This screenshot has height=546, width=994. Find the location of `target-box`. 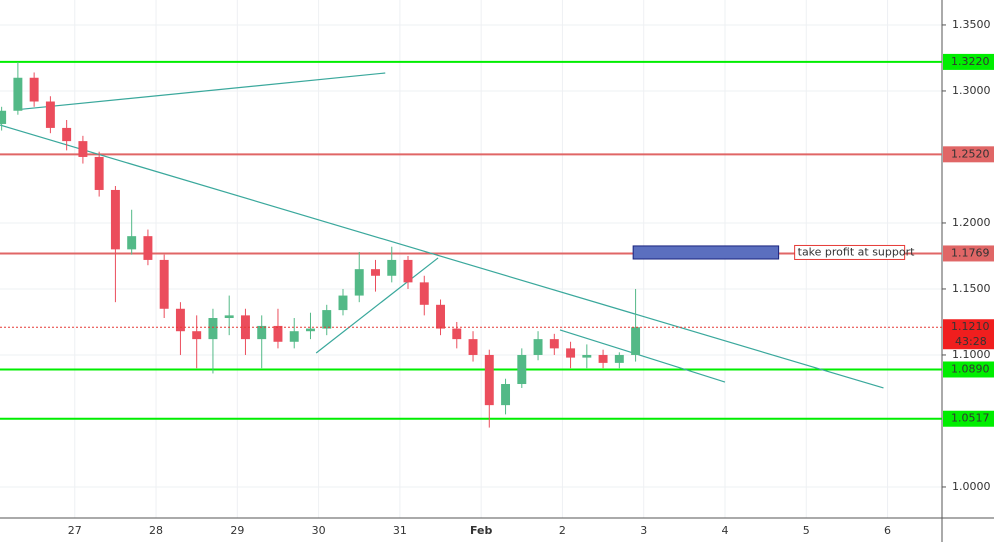

target-box is located at coordinates (706, 252).